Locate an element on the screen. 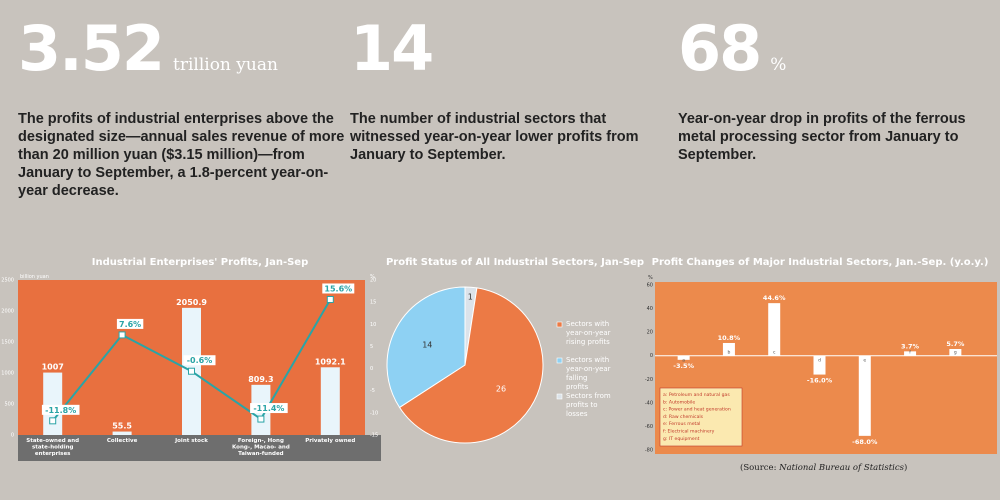 This screenshot has height=500, width=1000. chart3-bar-value-label: -16.0% is located at coordinates (820, 381).